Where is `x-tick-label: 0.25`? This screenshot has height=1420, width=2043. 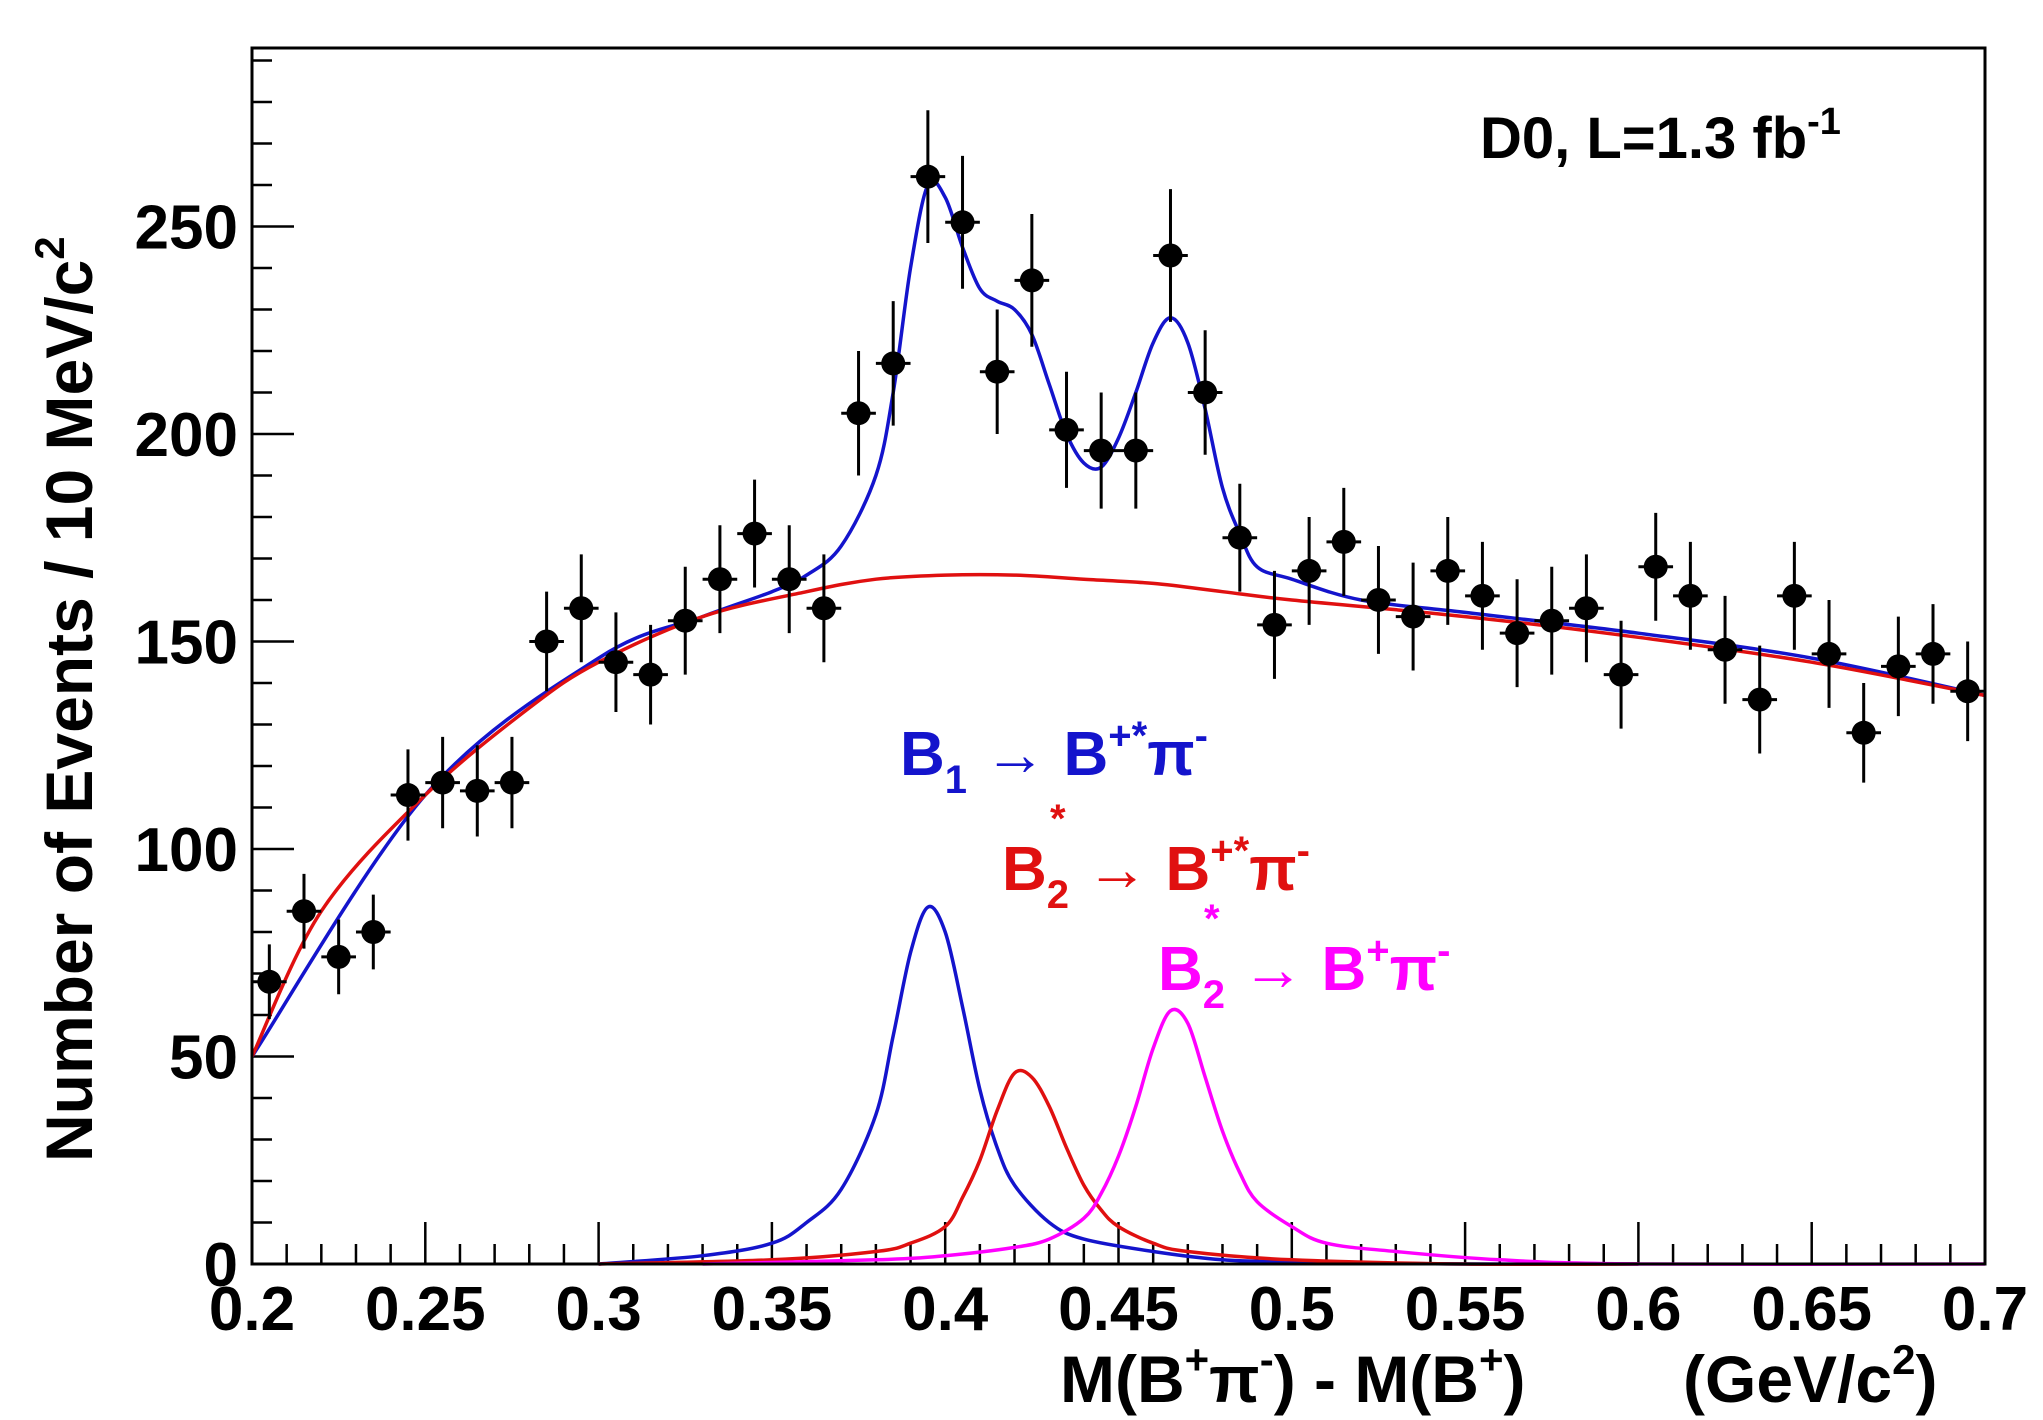 x-tick-label: 0.25 is located at coordinates (425, 1309).